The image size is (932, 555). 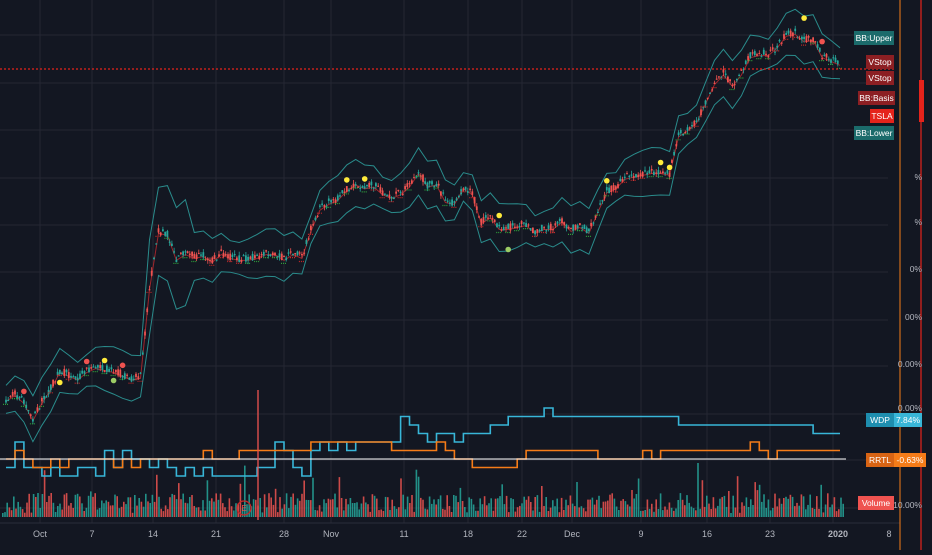 What do you see at coordinates (879, 78) in the screenshot?
I see `price-label-2: VStop` at bounding box center [879, 78].